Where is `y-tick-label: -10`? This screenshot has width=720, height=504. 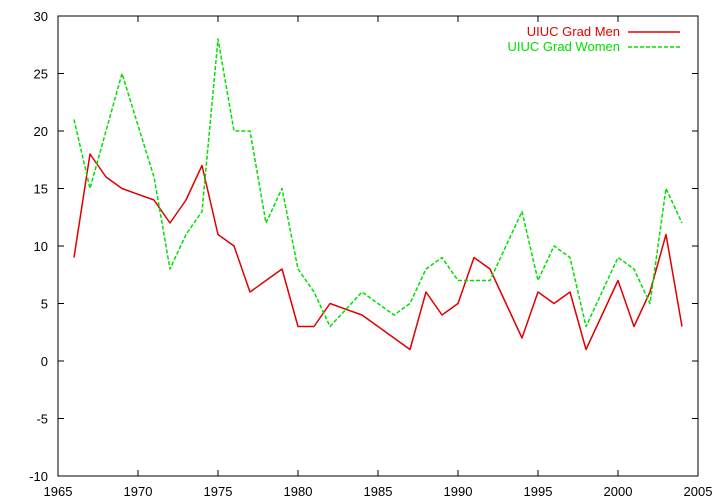 y-tick-label: -10 is located at coordinates (38, 476).